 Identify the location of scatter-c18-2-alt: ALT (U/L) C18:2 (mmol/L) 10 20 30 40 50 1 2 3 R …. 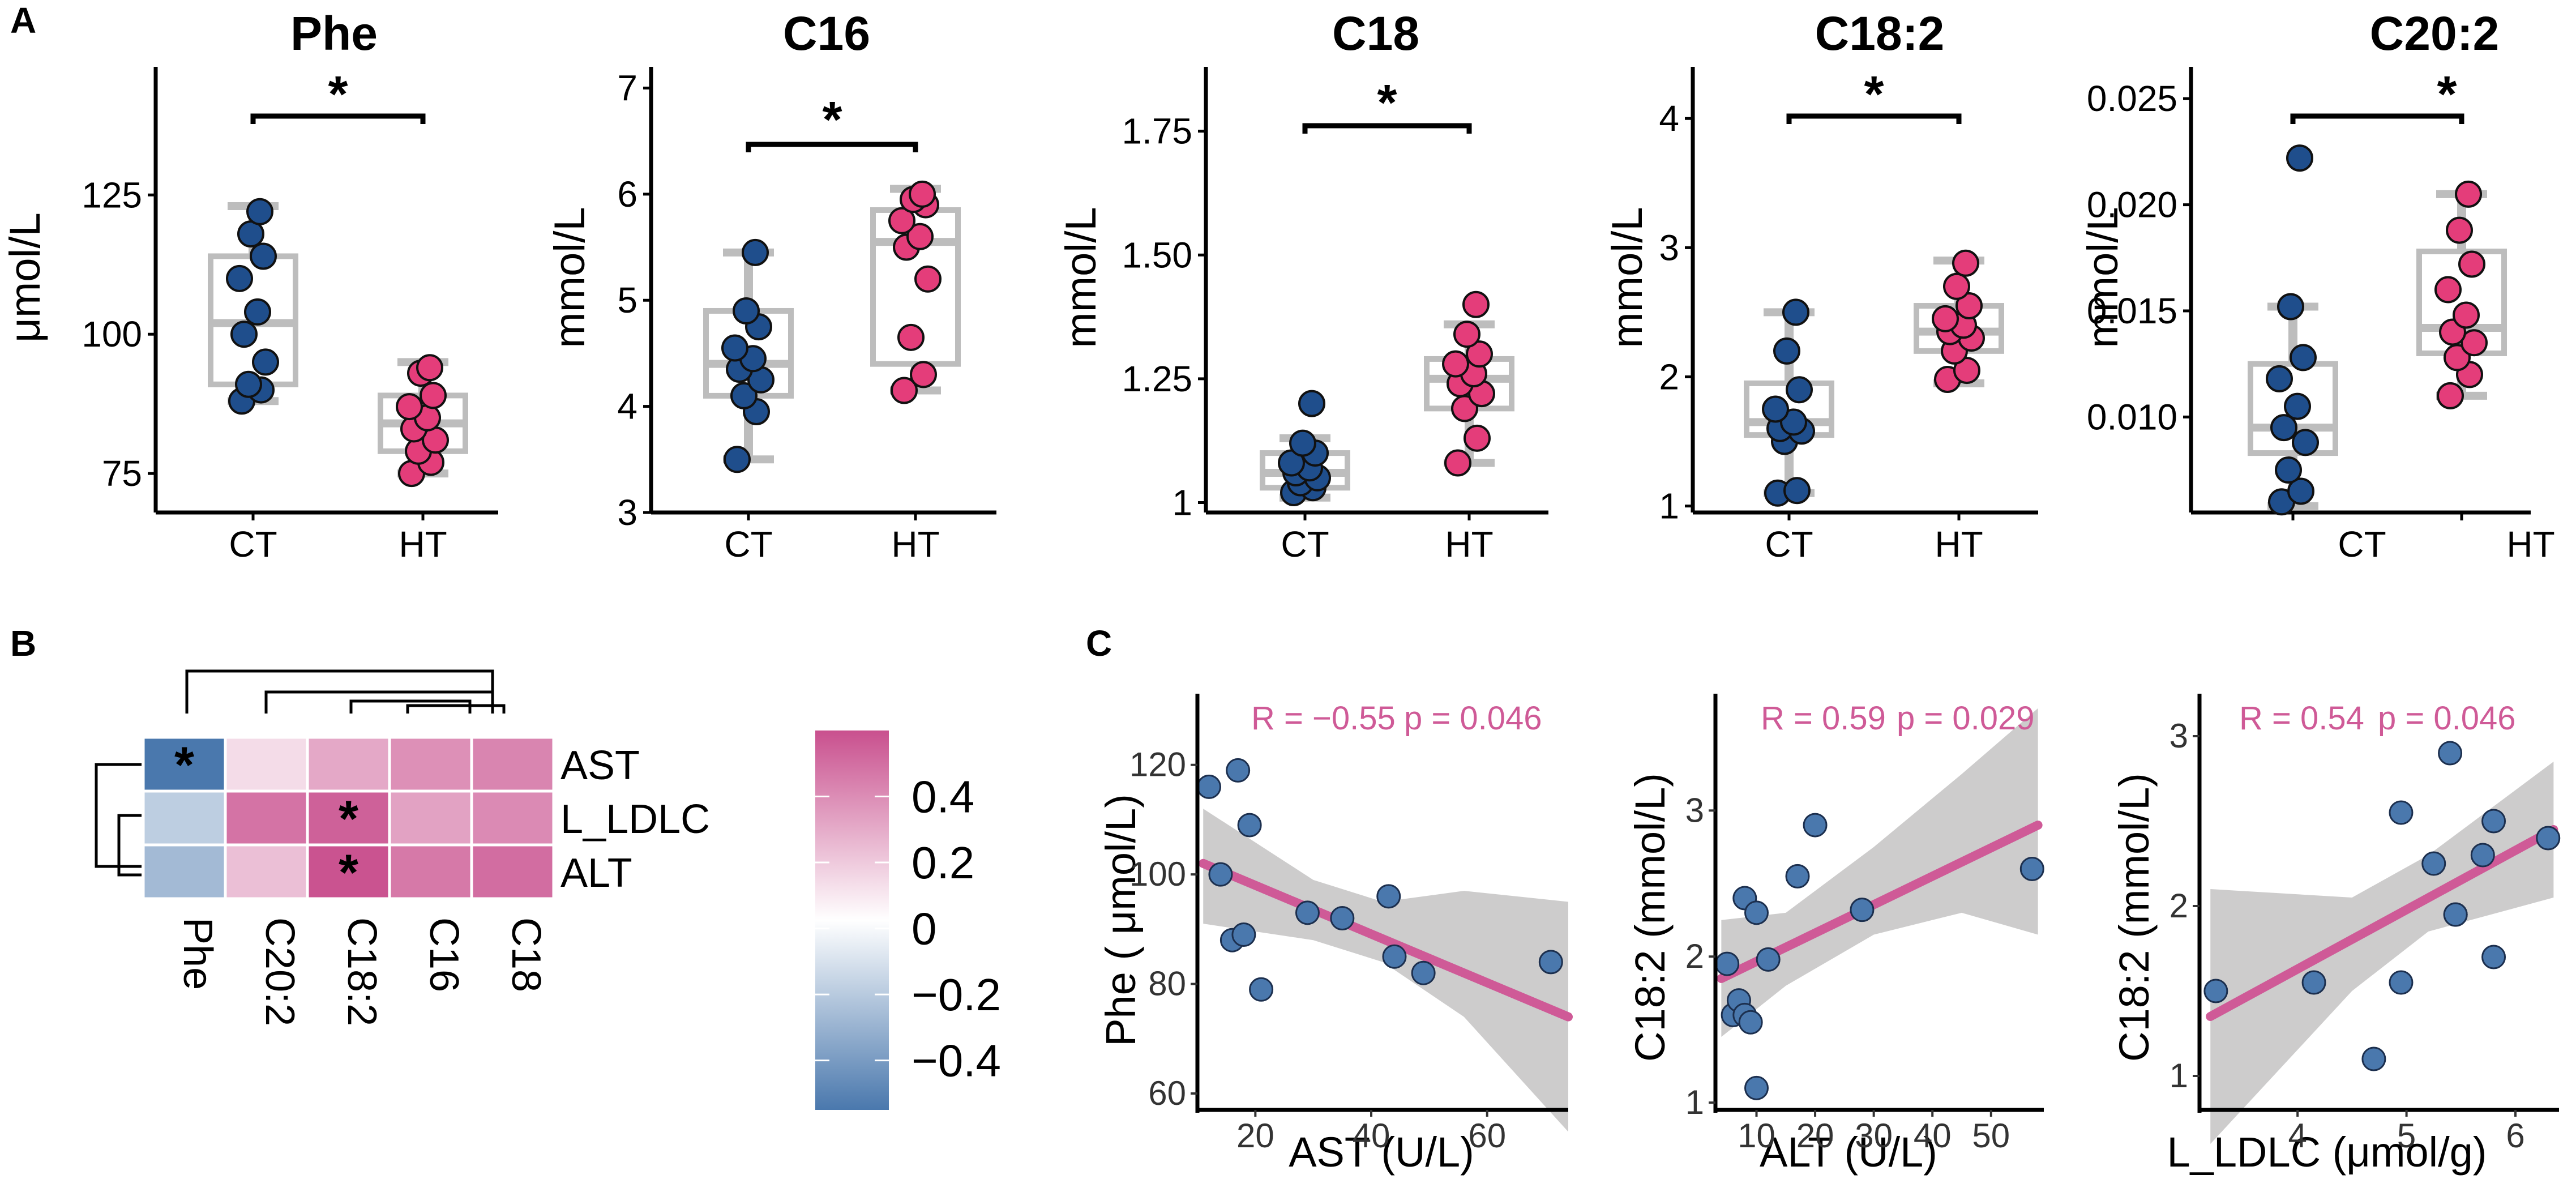
(1835, 935).